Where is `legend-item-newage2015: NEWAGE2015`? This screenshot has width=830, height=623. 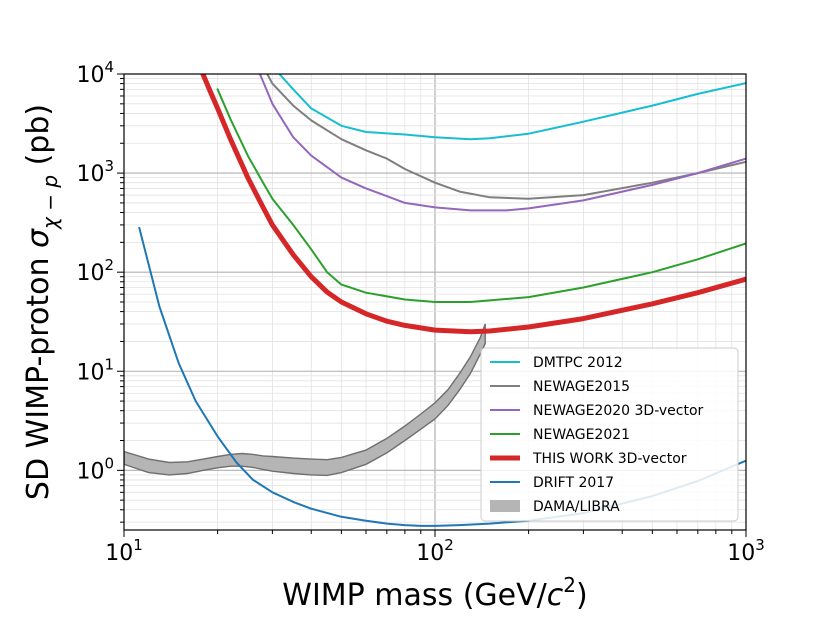 legend-item-newage2015: NEWAGE2015 is located at coordinates (560, 387).